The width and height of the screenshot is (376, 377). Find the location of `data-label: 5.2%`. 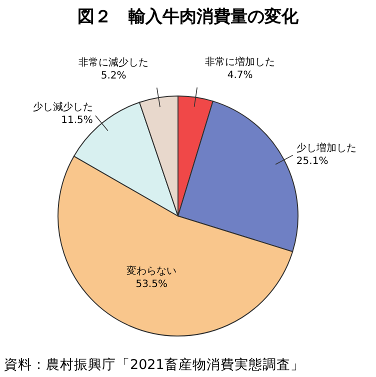

data-label: 5.2% is located at coordinates (113, 76).